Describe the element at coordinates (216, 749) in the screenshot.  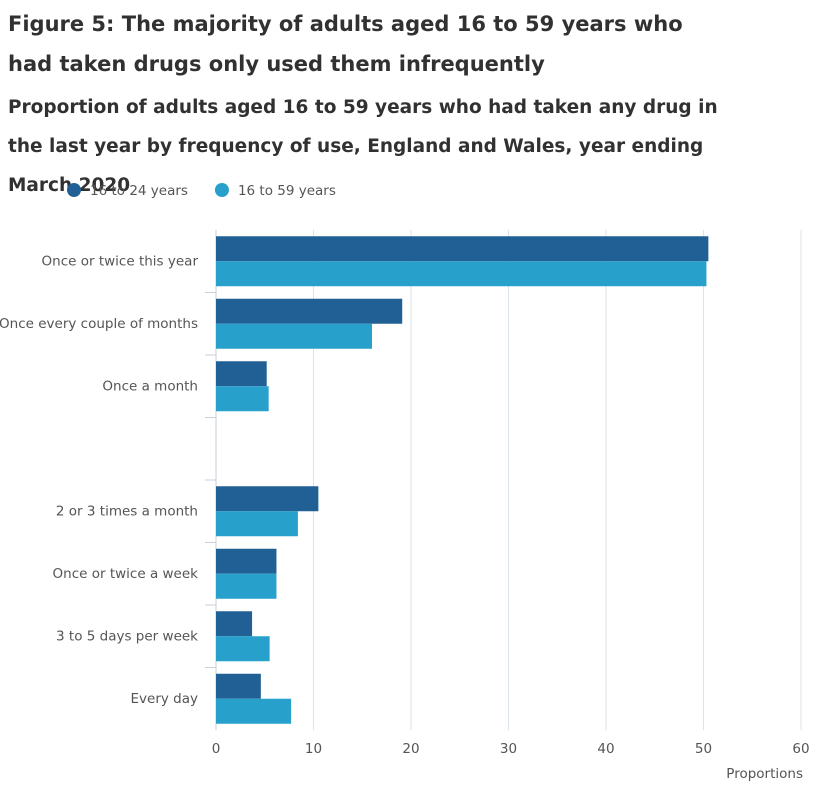
I see `x-tick-label: 0` at that location.